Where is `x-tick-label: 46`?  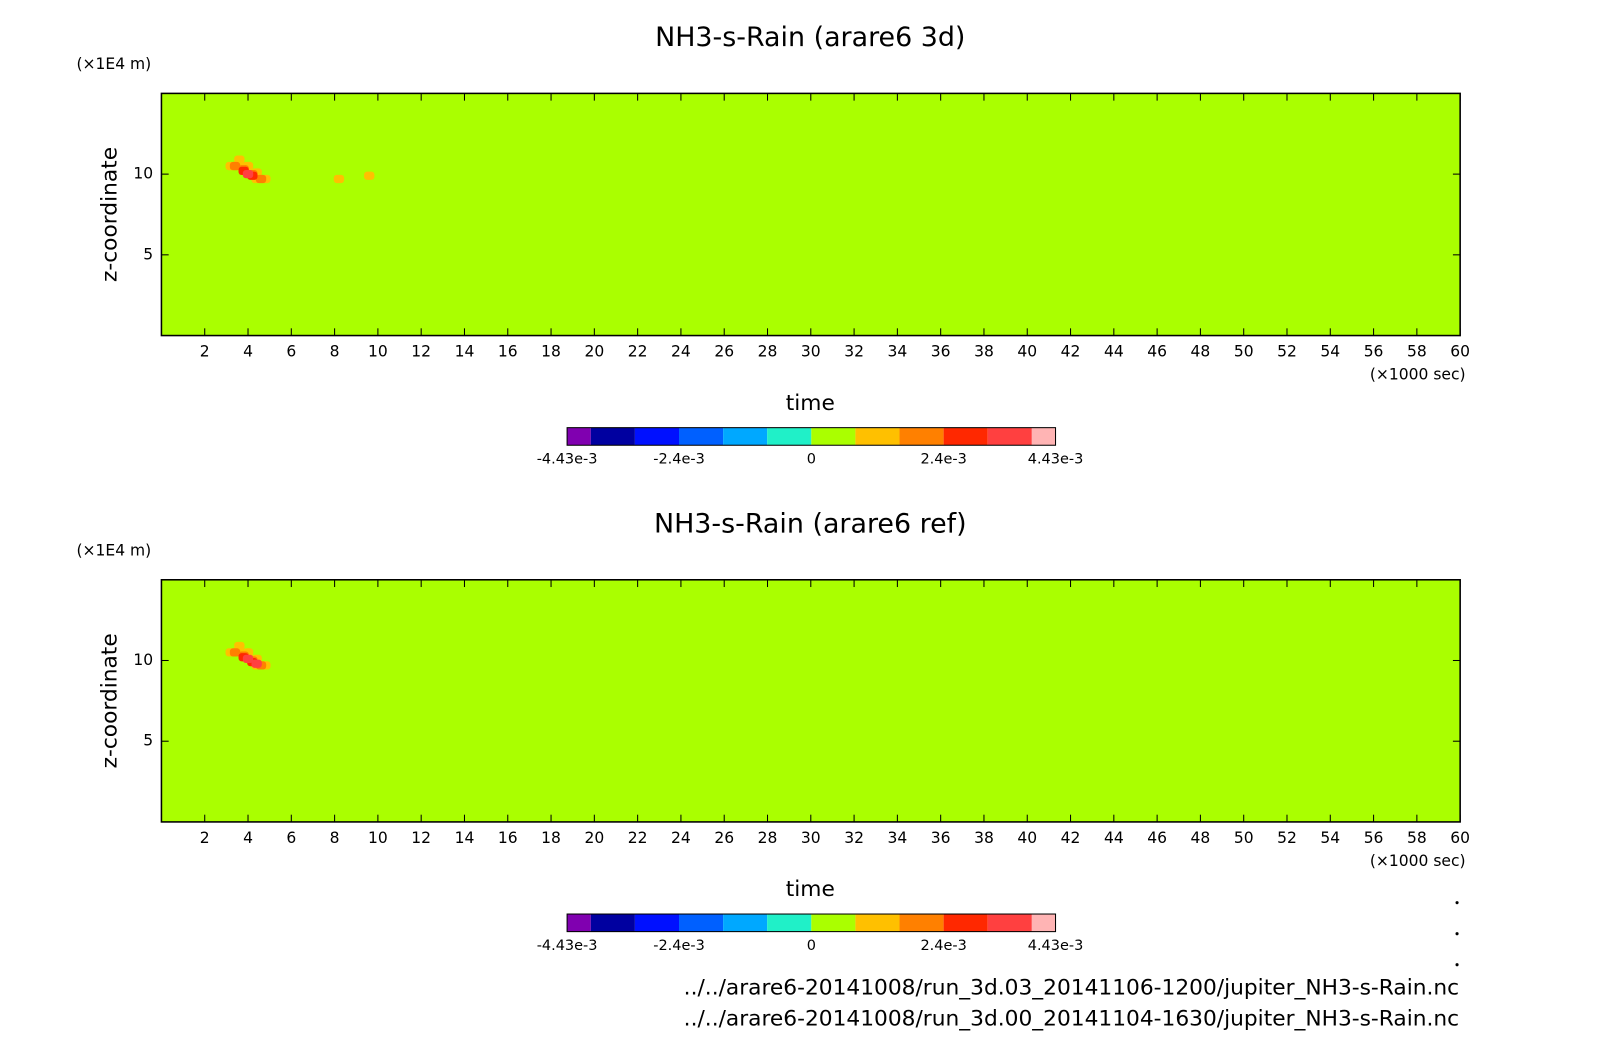
x-tick-label: 46 is located at coordinates (1157, 352).